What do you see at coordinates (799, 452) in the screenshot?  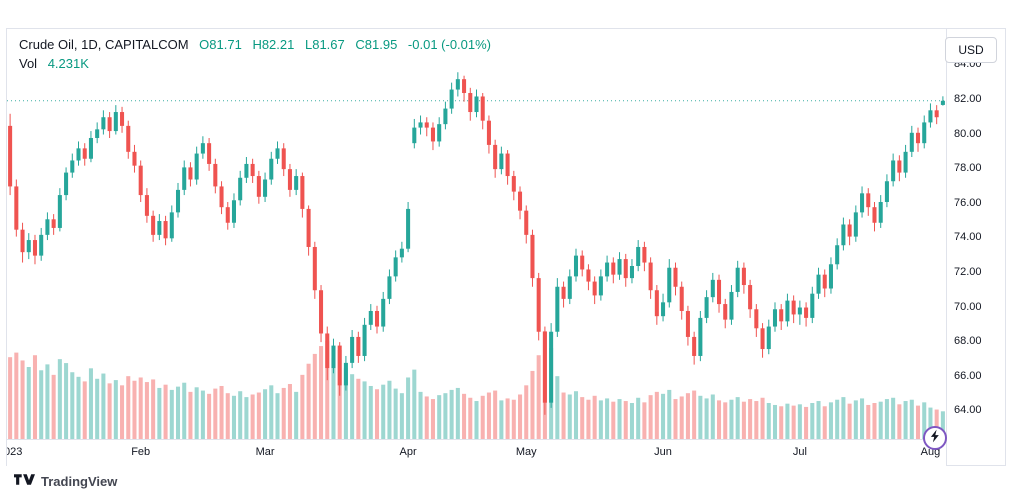 I see `time-tick-label: Jul` at bounding box center [799, 452].